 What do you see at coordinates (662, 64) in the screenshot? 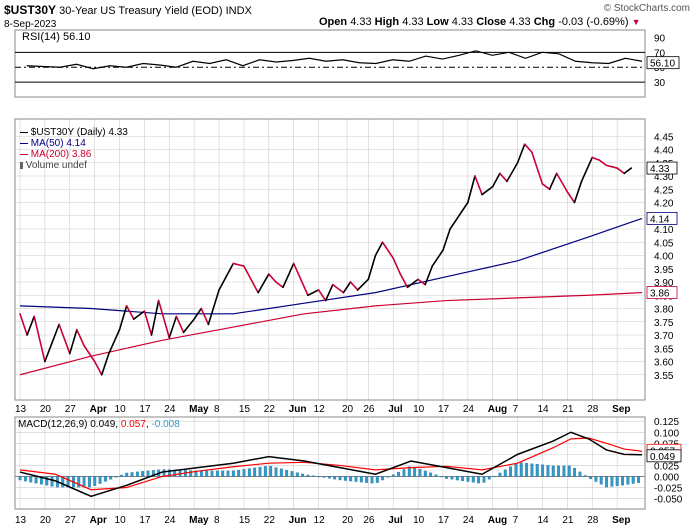
I see `rsi-last-value: 56.10` at bounding box center [662, 64].